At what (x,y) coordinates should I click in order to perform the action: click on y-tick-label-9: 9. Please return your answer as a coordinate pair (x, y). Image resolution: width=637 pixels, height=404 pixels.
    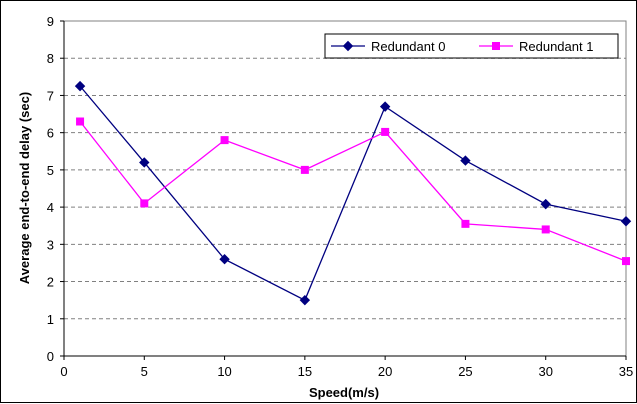
    Looking at the image, I should click on (50, 21).